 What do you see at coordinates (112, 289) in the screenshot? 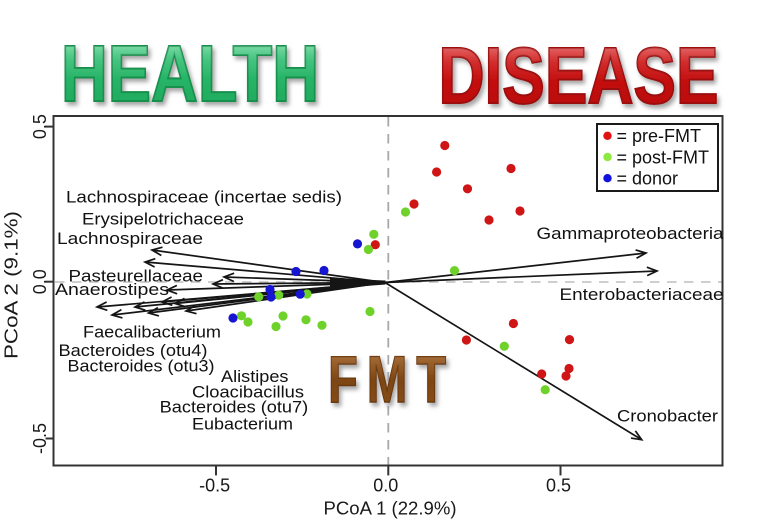
I see `svg-text: Anaerostipes` at bounding box center [112, 289].